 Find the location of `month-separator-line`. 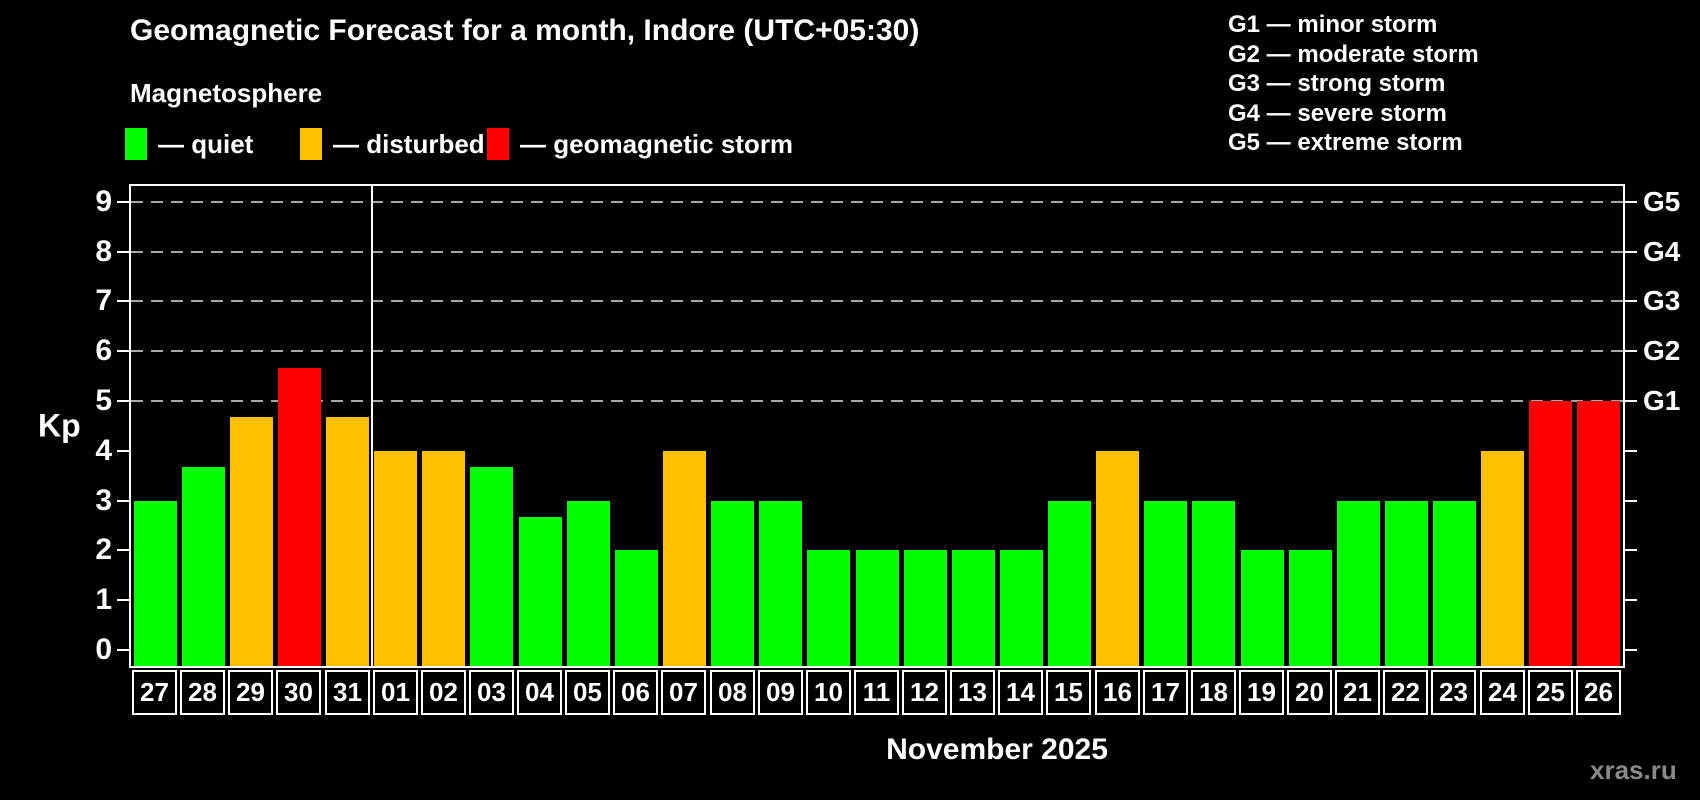

month-separator-line is located at coordinates (372, 426).